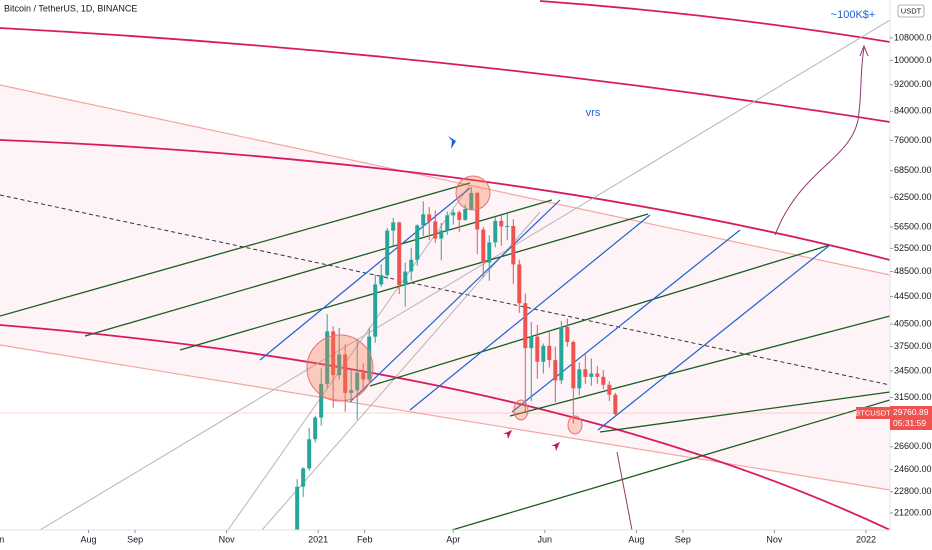 This screenshot has height=550, width=932. What do you see at coordinates (545, 539) in the screenshot?
I see `x-tick-label: Jun` at bounding box center [545, 539].